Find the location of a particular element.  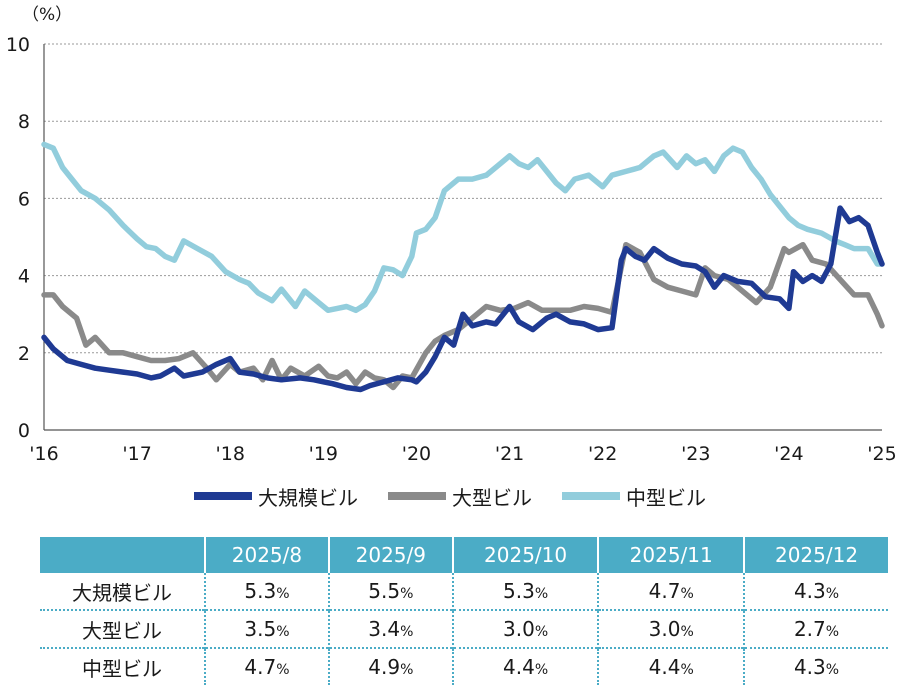

legend-item-mid: 中型ビル is located at coordinates (634, 496).